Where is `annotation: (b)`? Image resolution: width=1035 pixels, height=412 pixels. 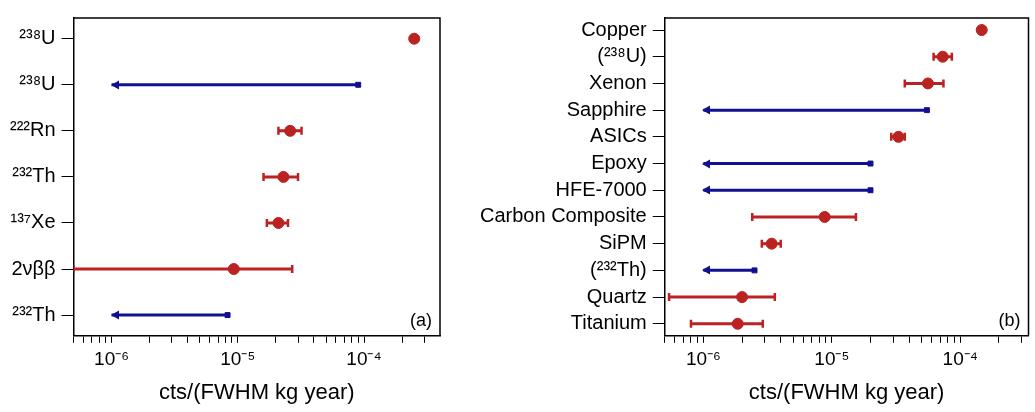 annotation: (b) is located at coordinates (1009, 319).